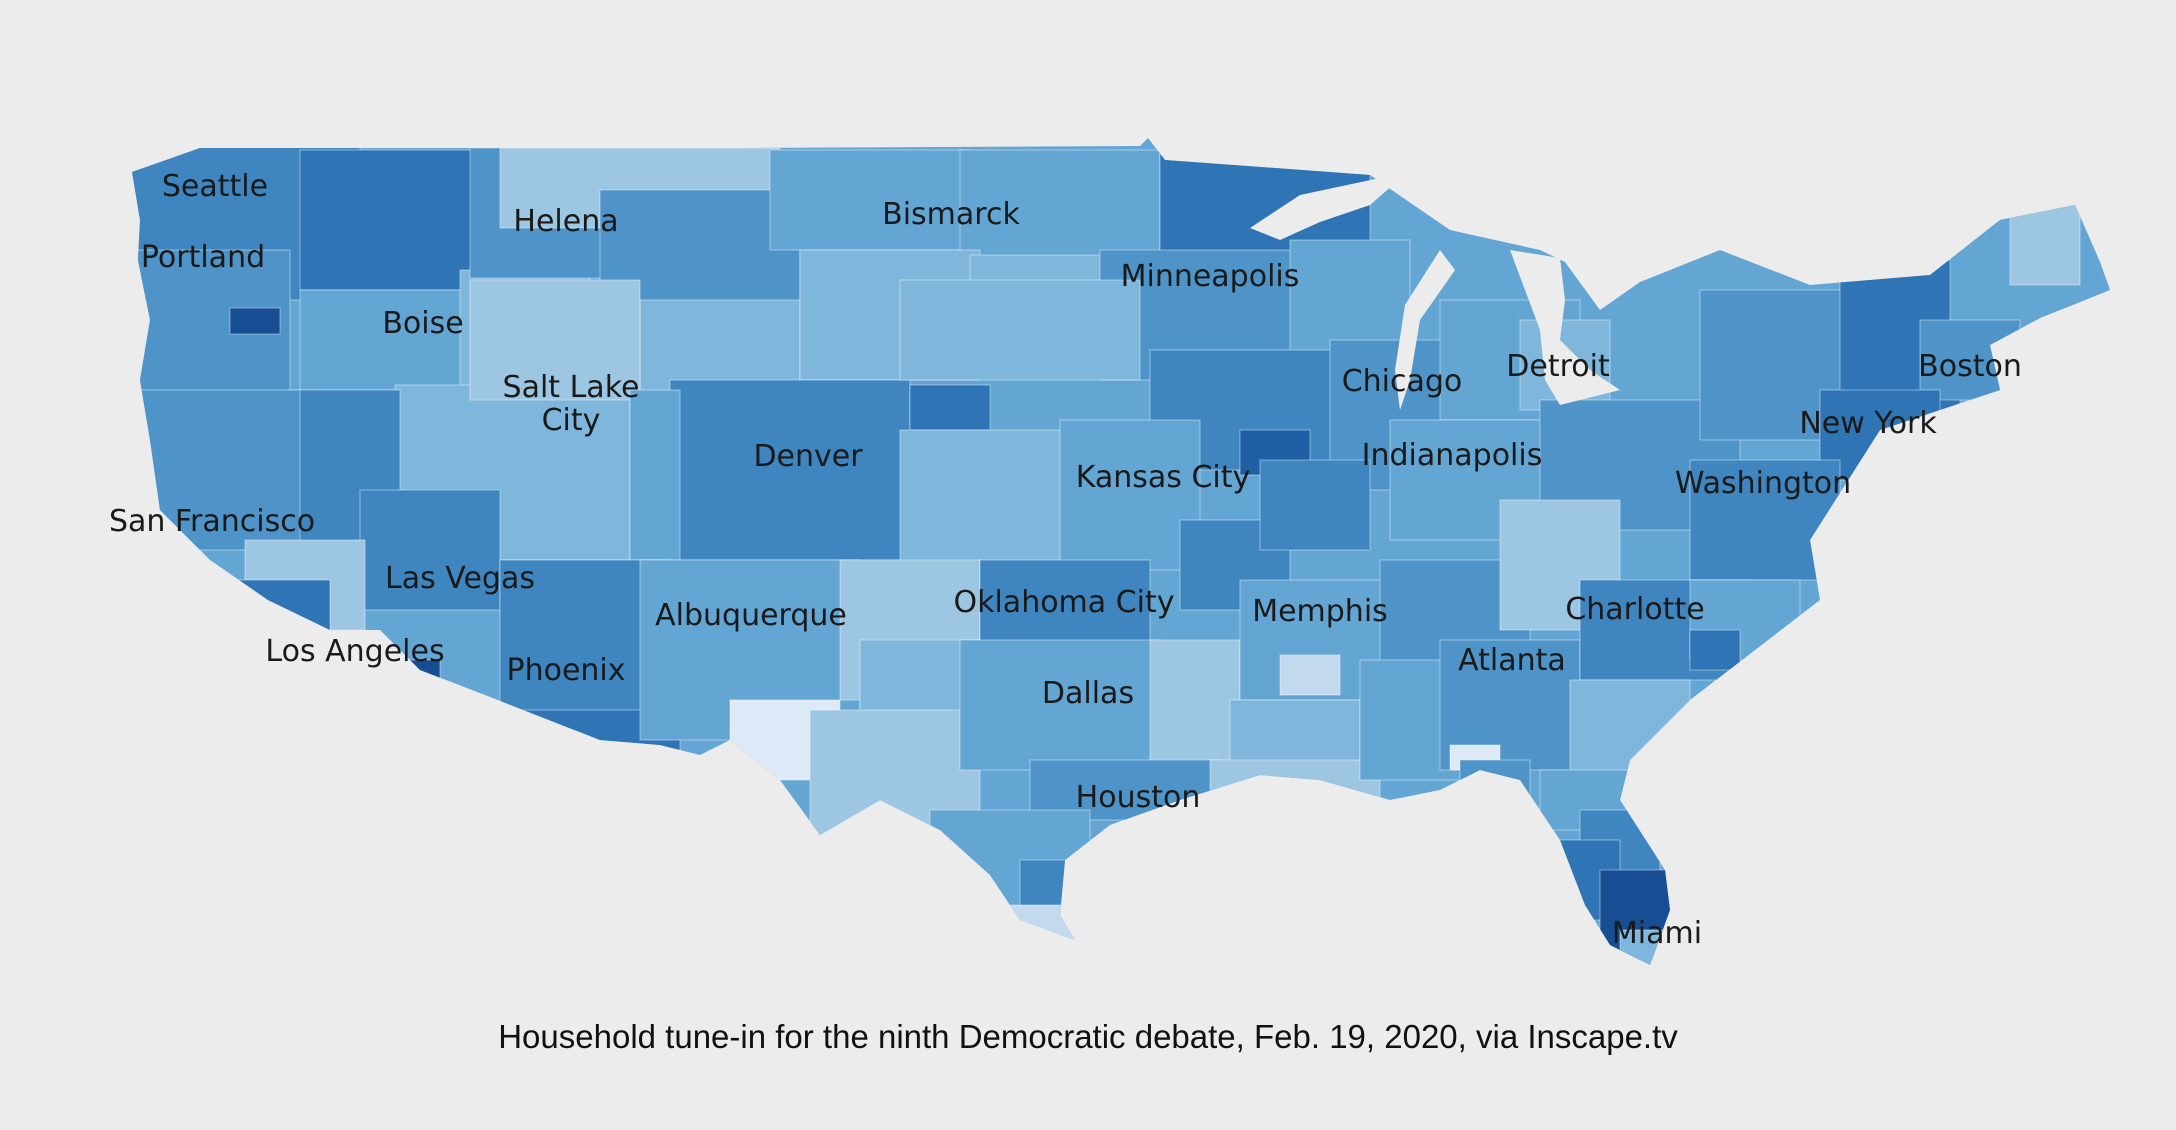  Describe the element at coordinates (571, 420) in the screenshot. I see `city-label-salt-lake-city-line-2: City` at that location.